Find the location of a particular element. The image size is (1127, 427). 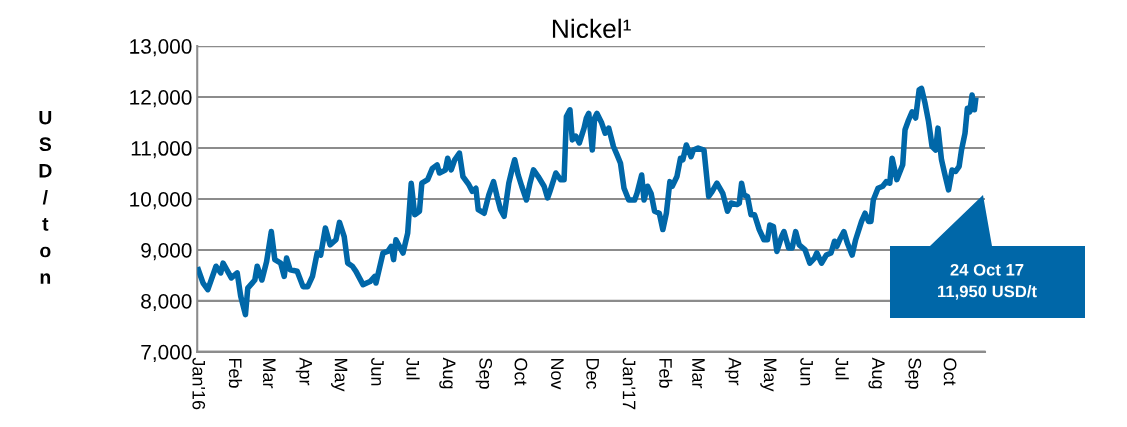

y-tick-label: 7,000 is located at coordinates (166, 353).